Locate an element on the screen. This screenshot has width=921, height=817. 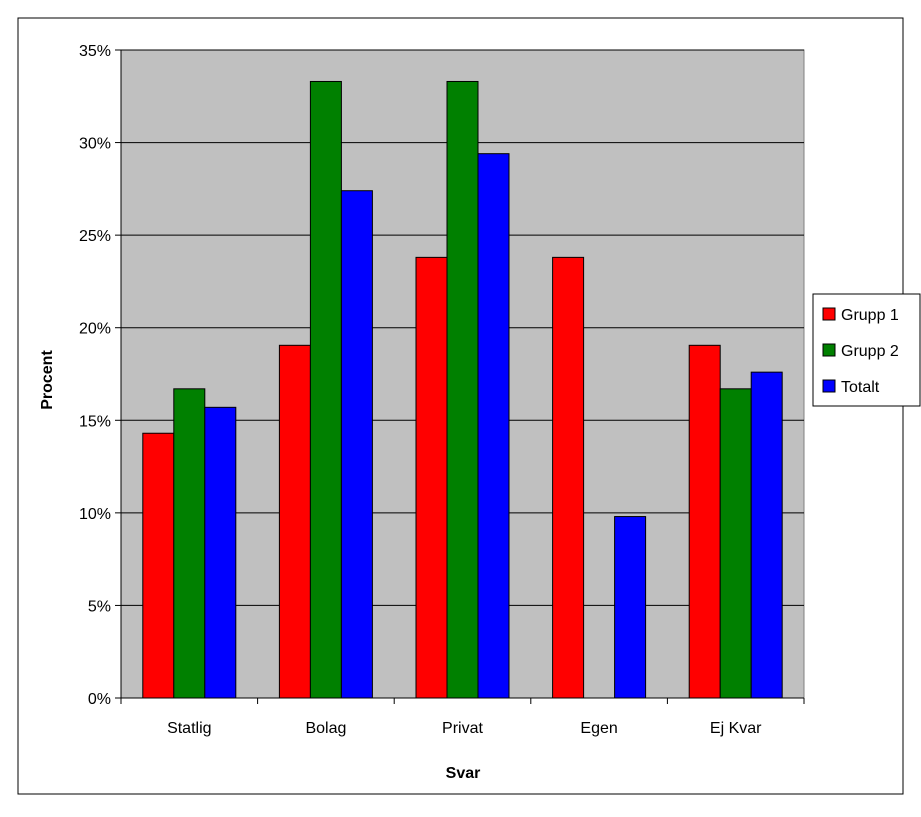
y-tick-label: 30% is located at coordinates (95, 144).